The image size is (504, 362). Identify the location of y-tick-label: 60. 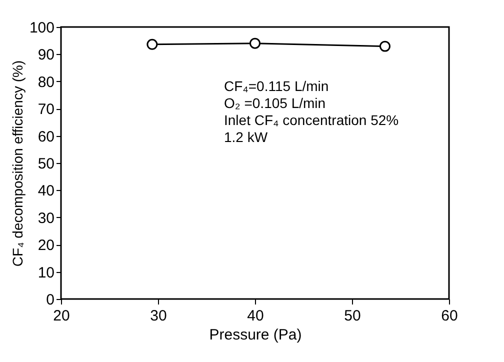
(46, 137).